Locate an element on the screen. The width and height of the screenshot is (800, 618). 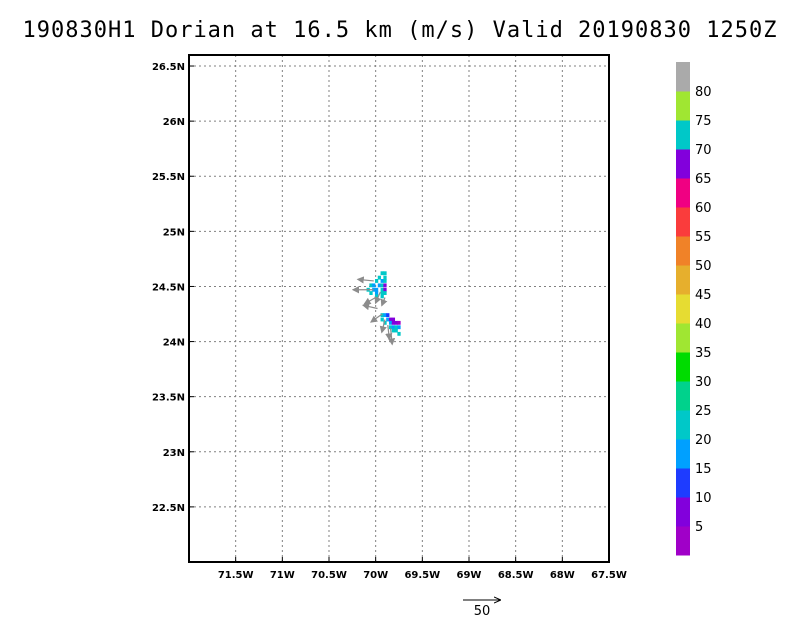
colorbar-label: 5 is located at coordinates (699, 527).